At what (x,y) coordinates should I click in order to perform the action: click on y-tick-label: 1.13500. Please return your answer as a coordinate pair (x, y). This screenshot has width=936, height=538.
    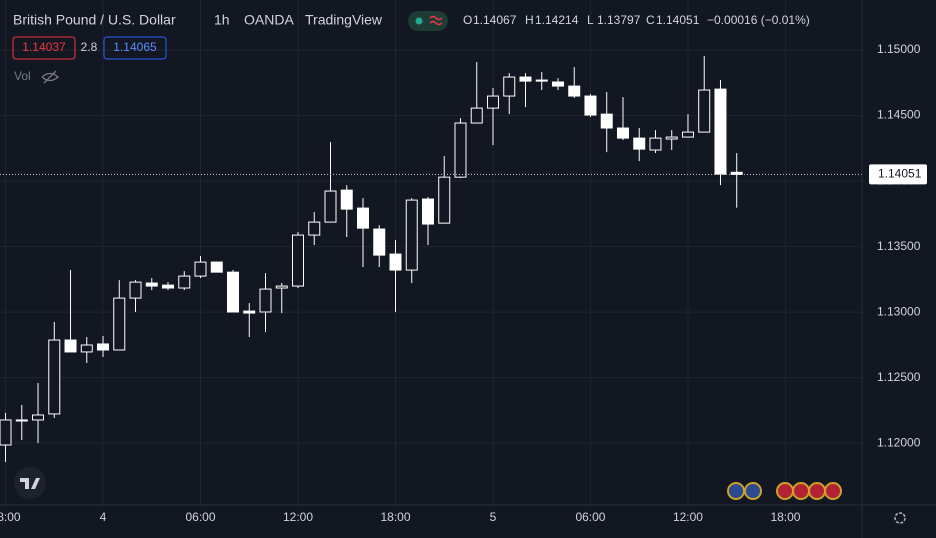
    Looking at the image, I should click on (899, 246).